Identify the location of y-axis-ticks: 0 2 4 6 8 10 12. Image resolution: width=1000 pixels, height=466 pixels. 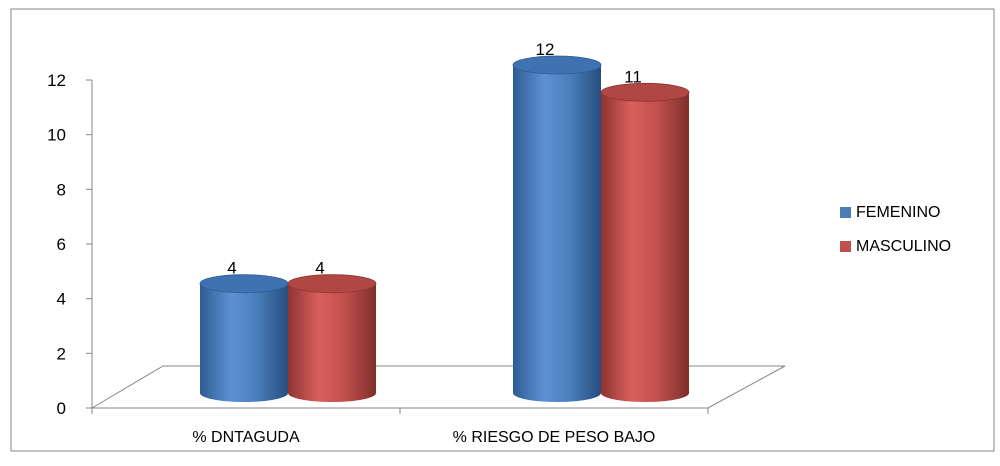
(69, 244).